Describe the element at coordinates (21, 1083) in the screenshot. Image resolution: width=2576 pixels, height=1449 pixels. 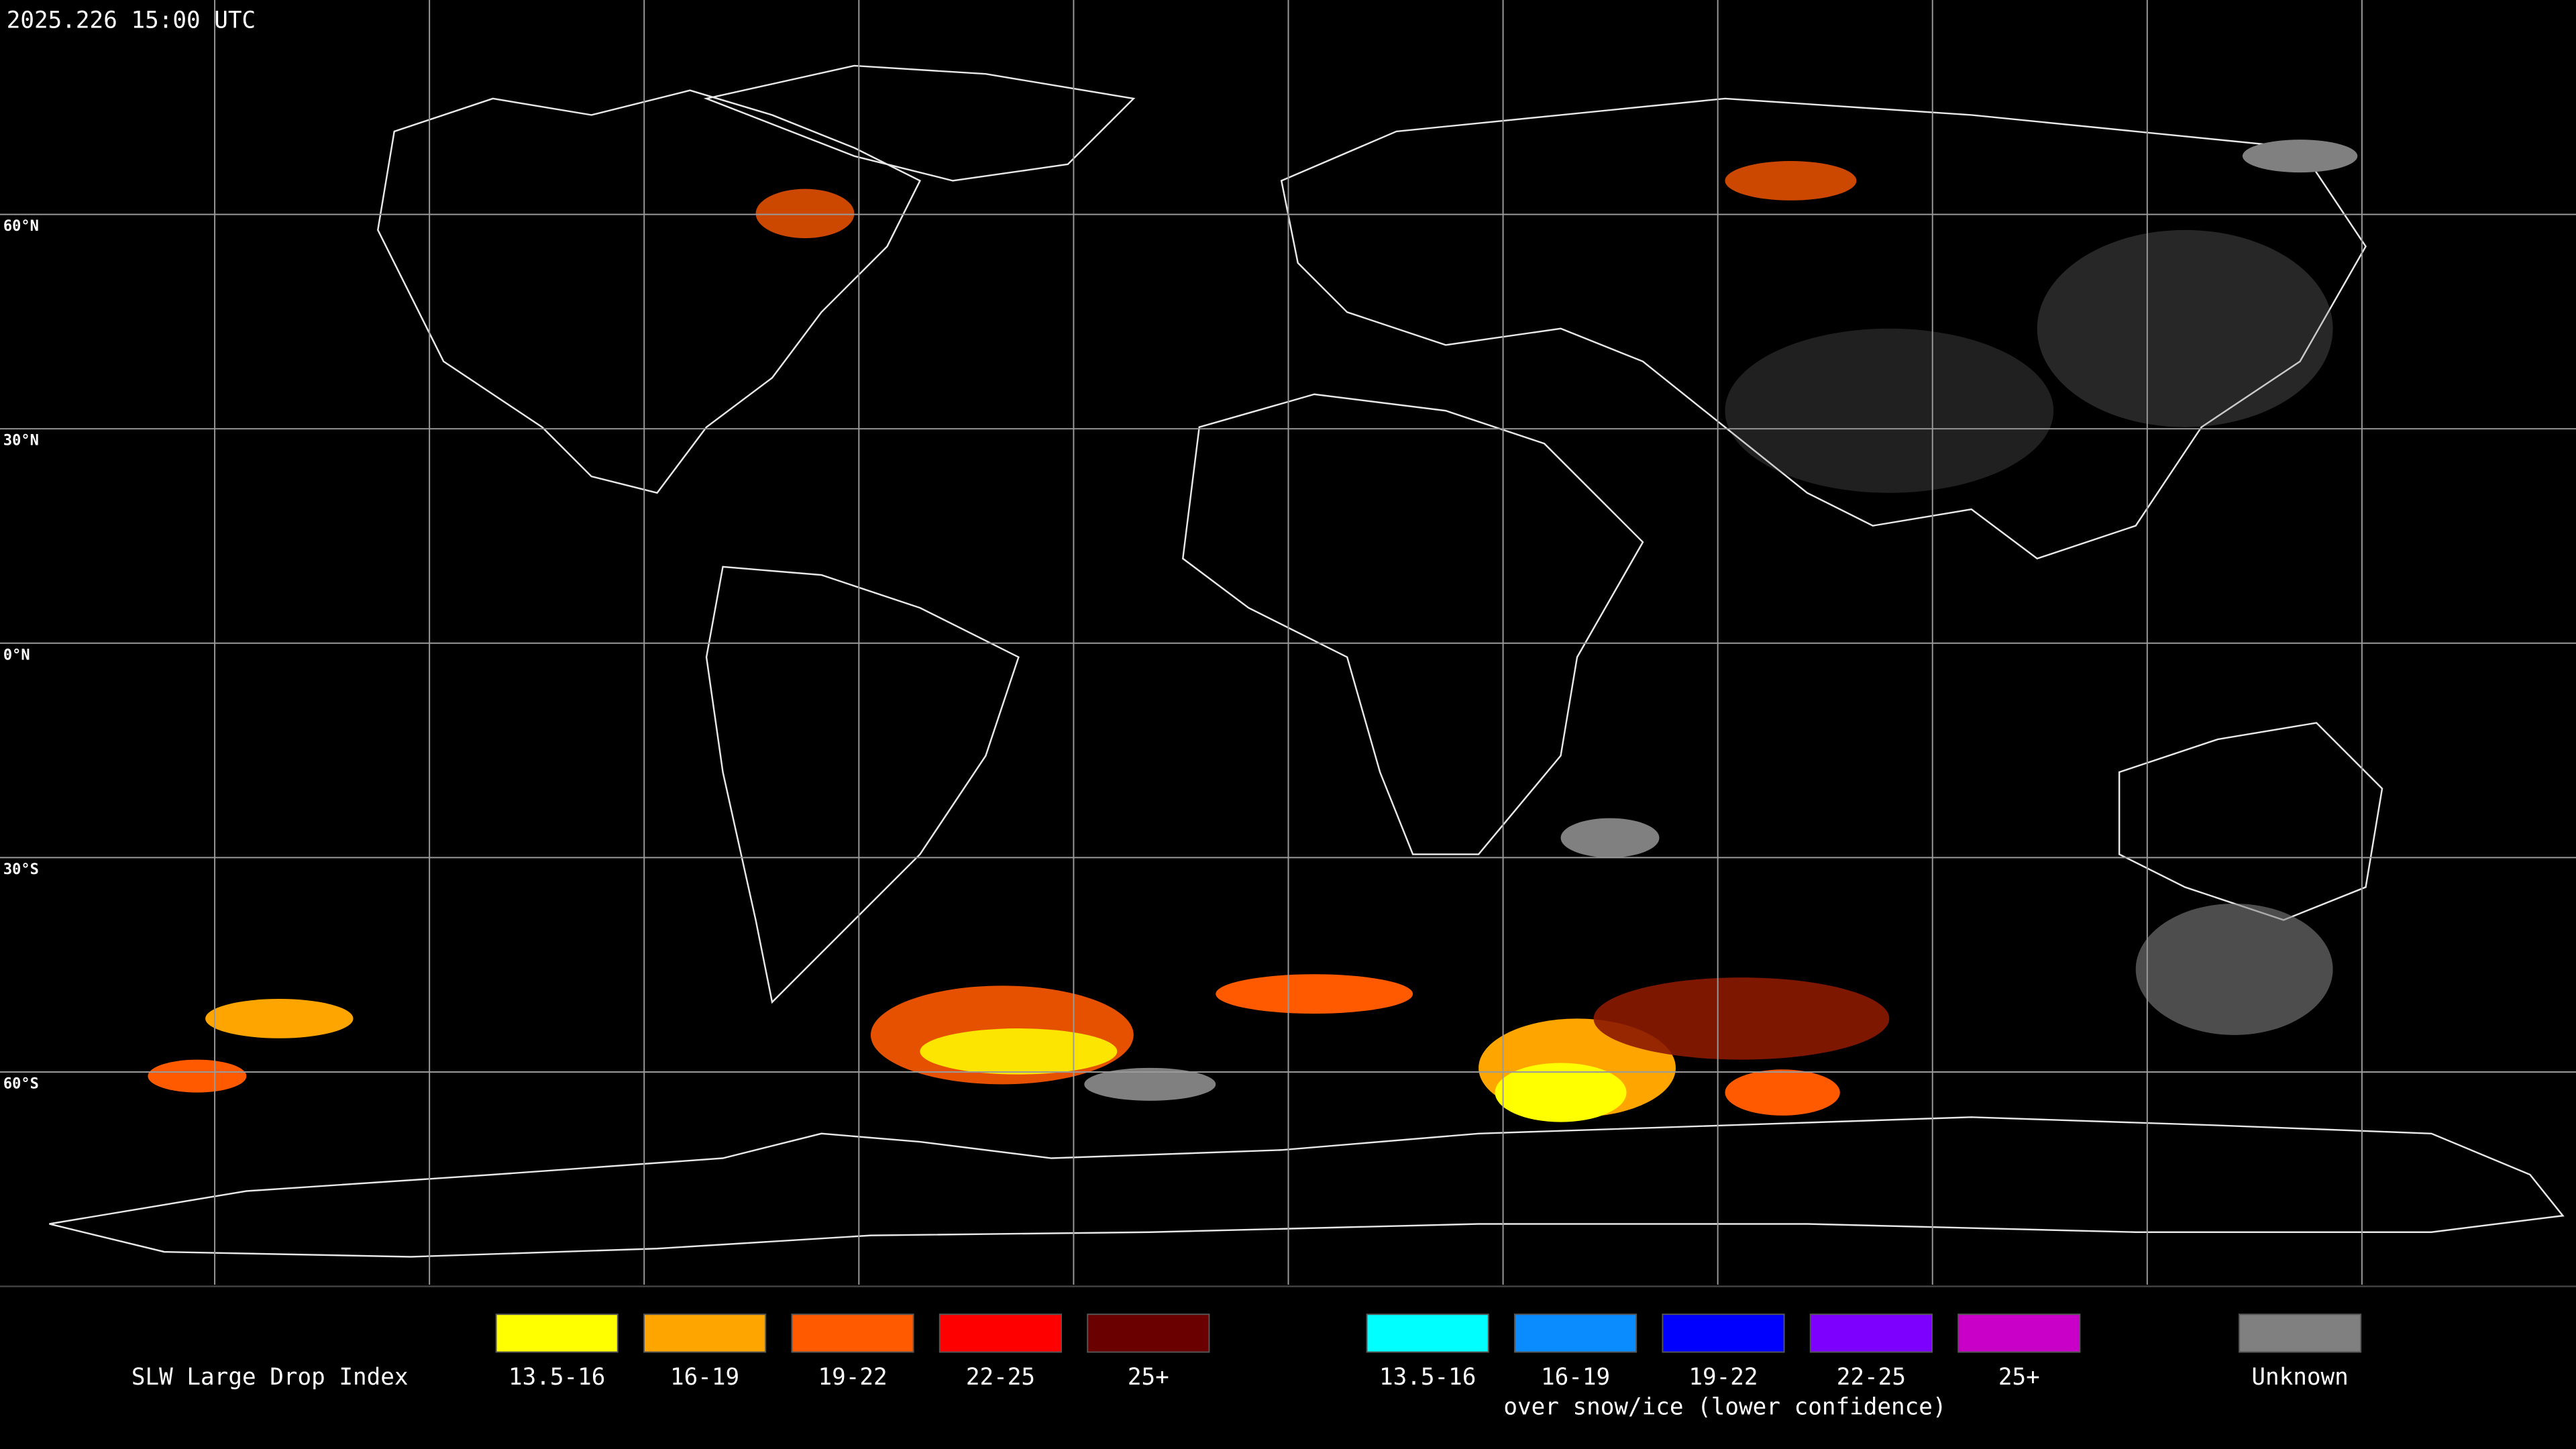
I see `latitude-label: 60°S` at that location.